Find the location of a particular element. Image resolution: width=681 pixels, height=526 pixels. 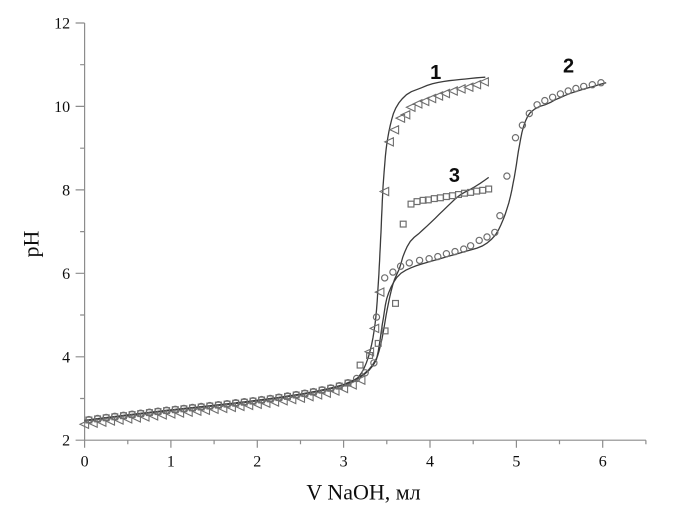

svg-text: 0 is located at coordinates (85, 462).